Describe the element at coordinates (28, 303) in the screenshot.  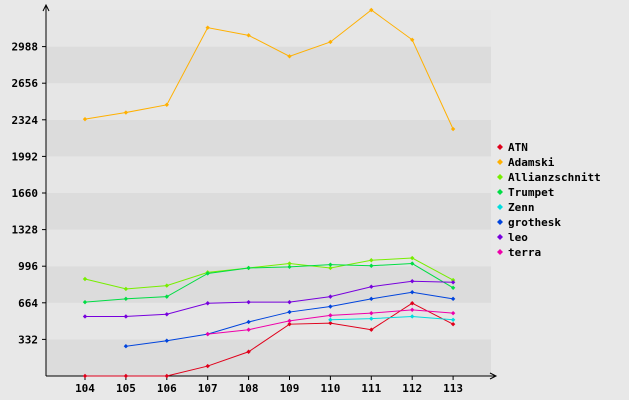
I see `y-tick-label: 664` at that location.